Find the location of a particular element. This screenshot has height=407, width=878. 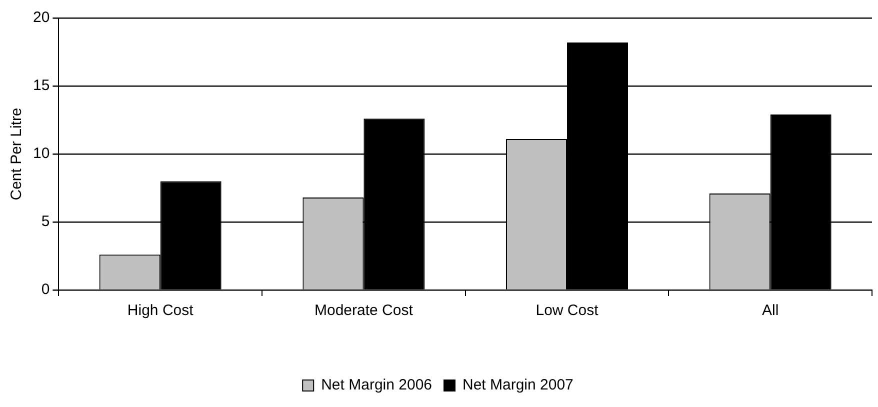

x-tick-label: Moderate Cost is located at coordinates (364, 311).